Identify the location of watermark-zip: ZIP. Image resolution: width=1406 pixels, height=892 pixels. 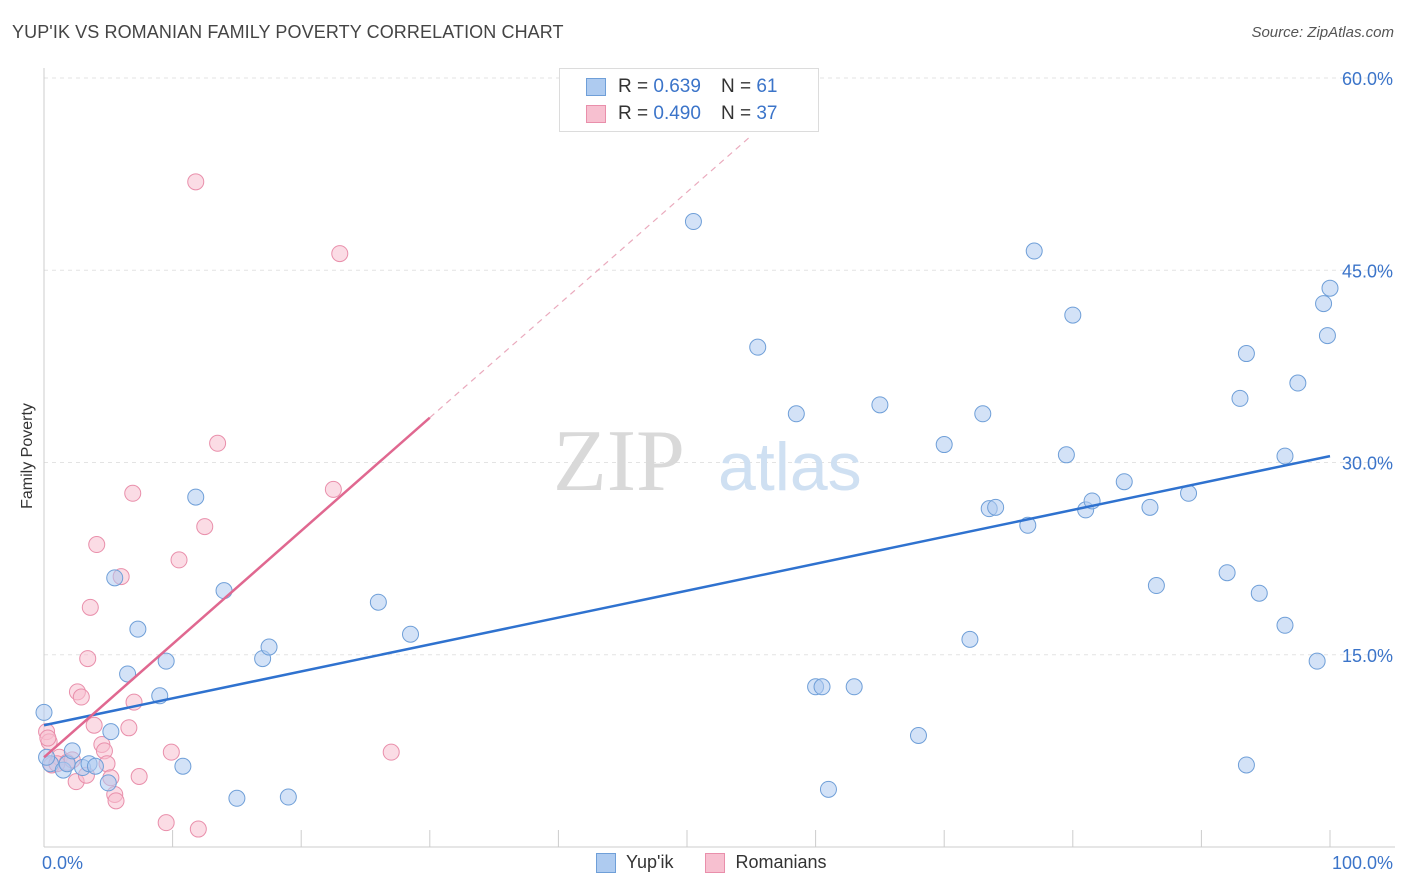
(619, 461).